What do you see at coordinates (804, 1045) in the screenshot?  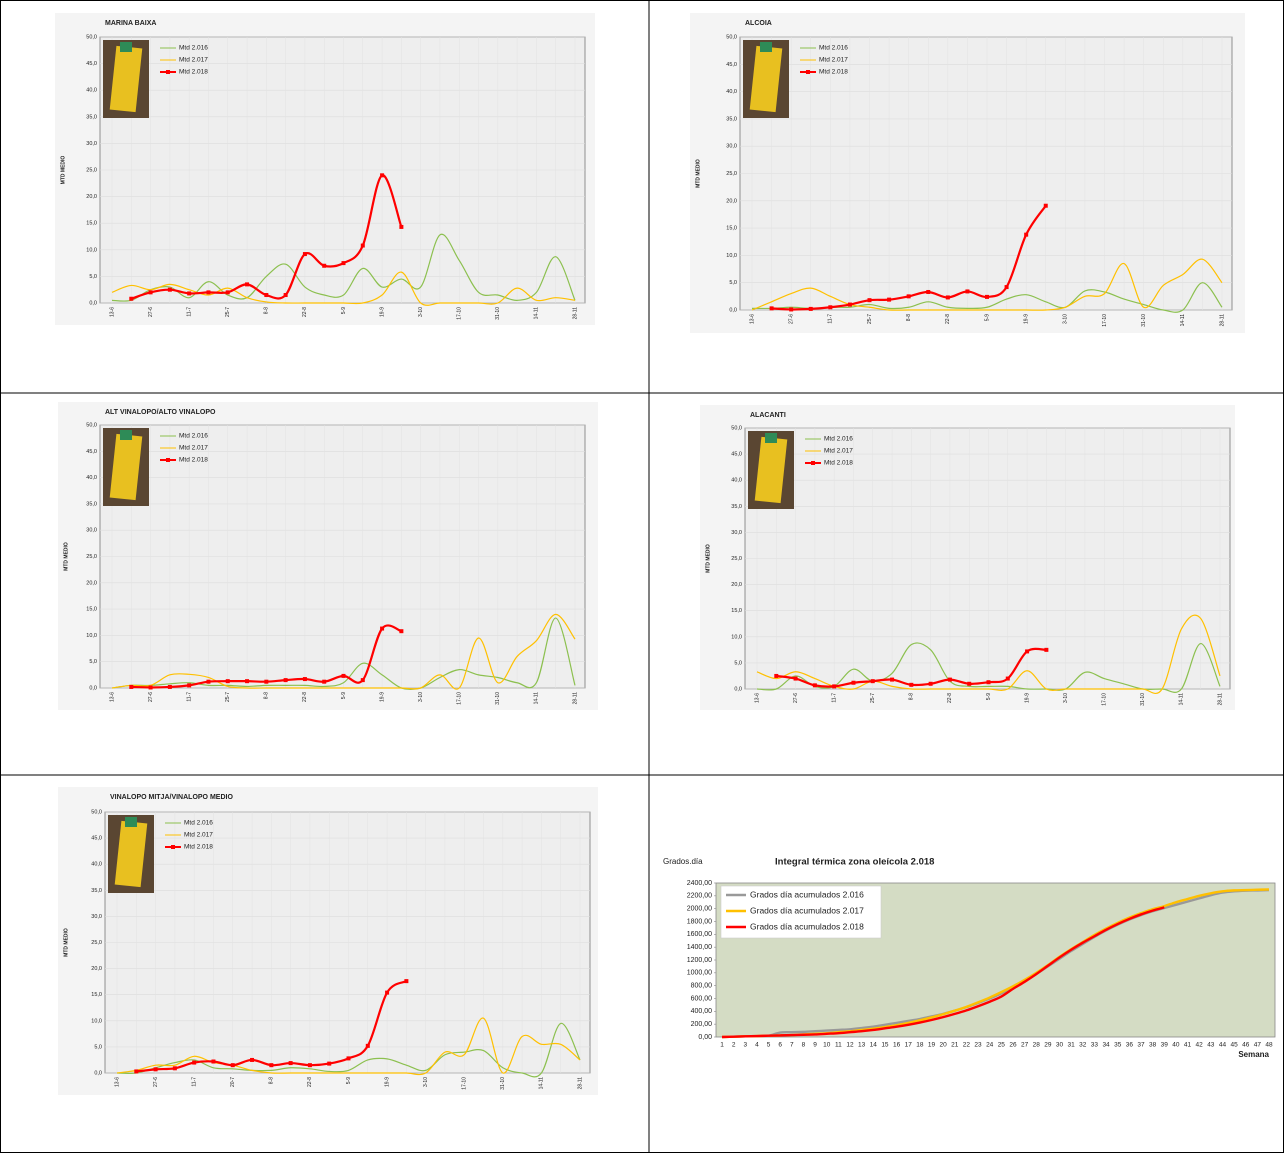 I see `x-tick-label: 8` at bounding box center [804, 1045].